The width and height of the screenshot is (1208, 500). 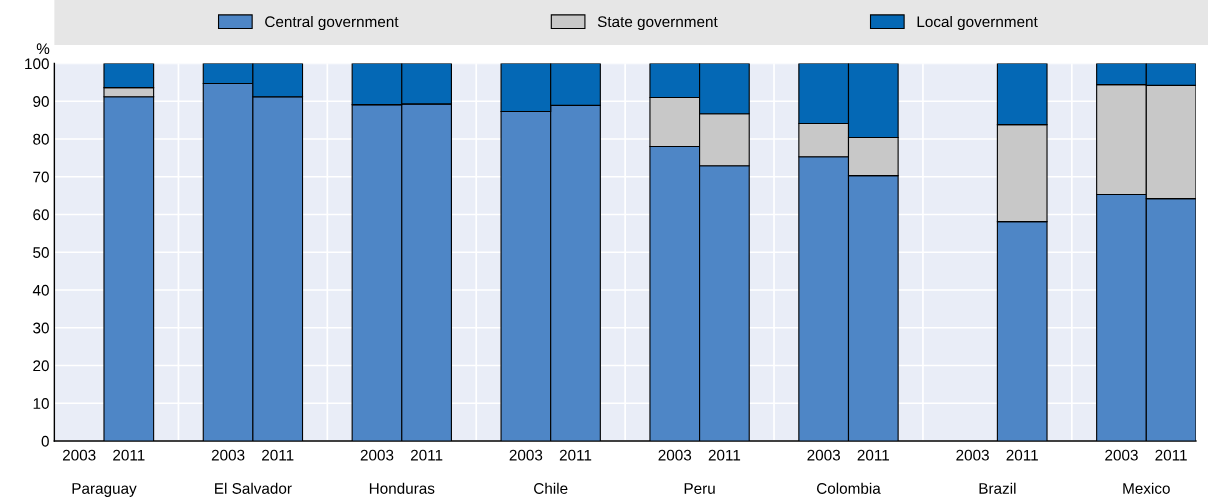 What do you see at coordinates (41, 252) in the screenshot?
I see `y-tick-label: 50` at bounding box center [41, 252].